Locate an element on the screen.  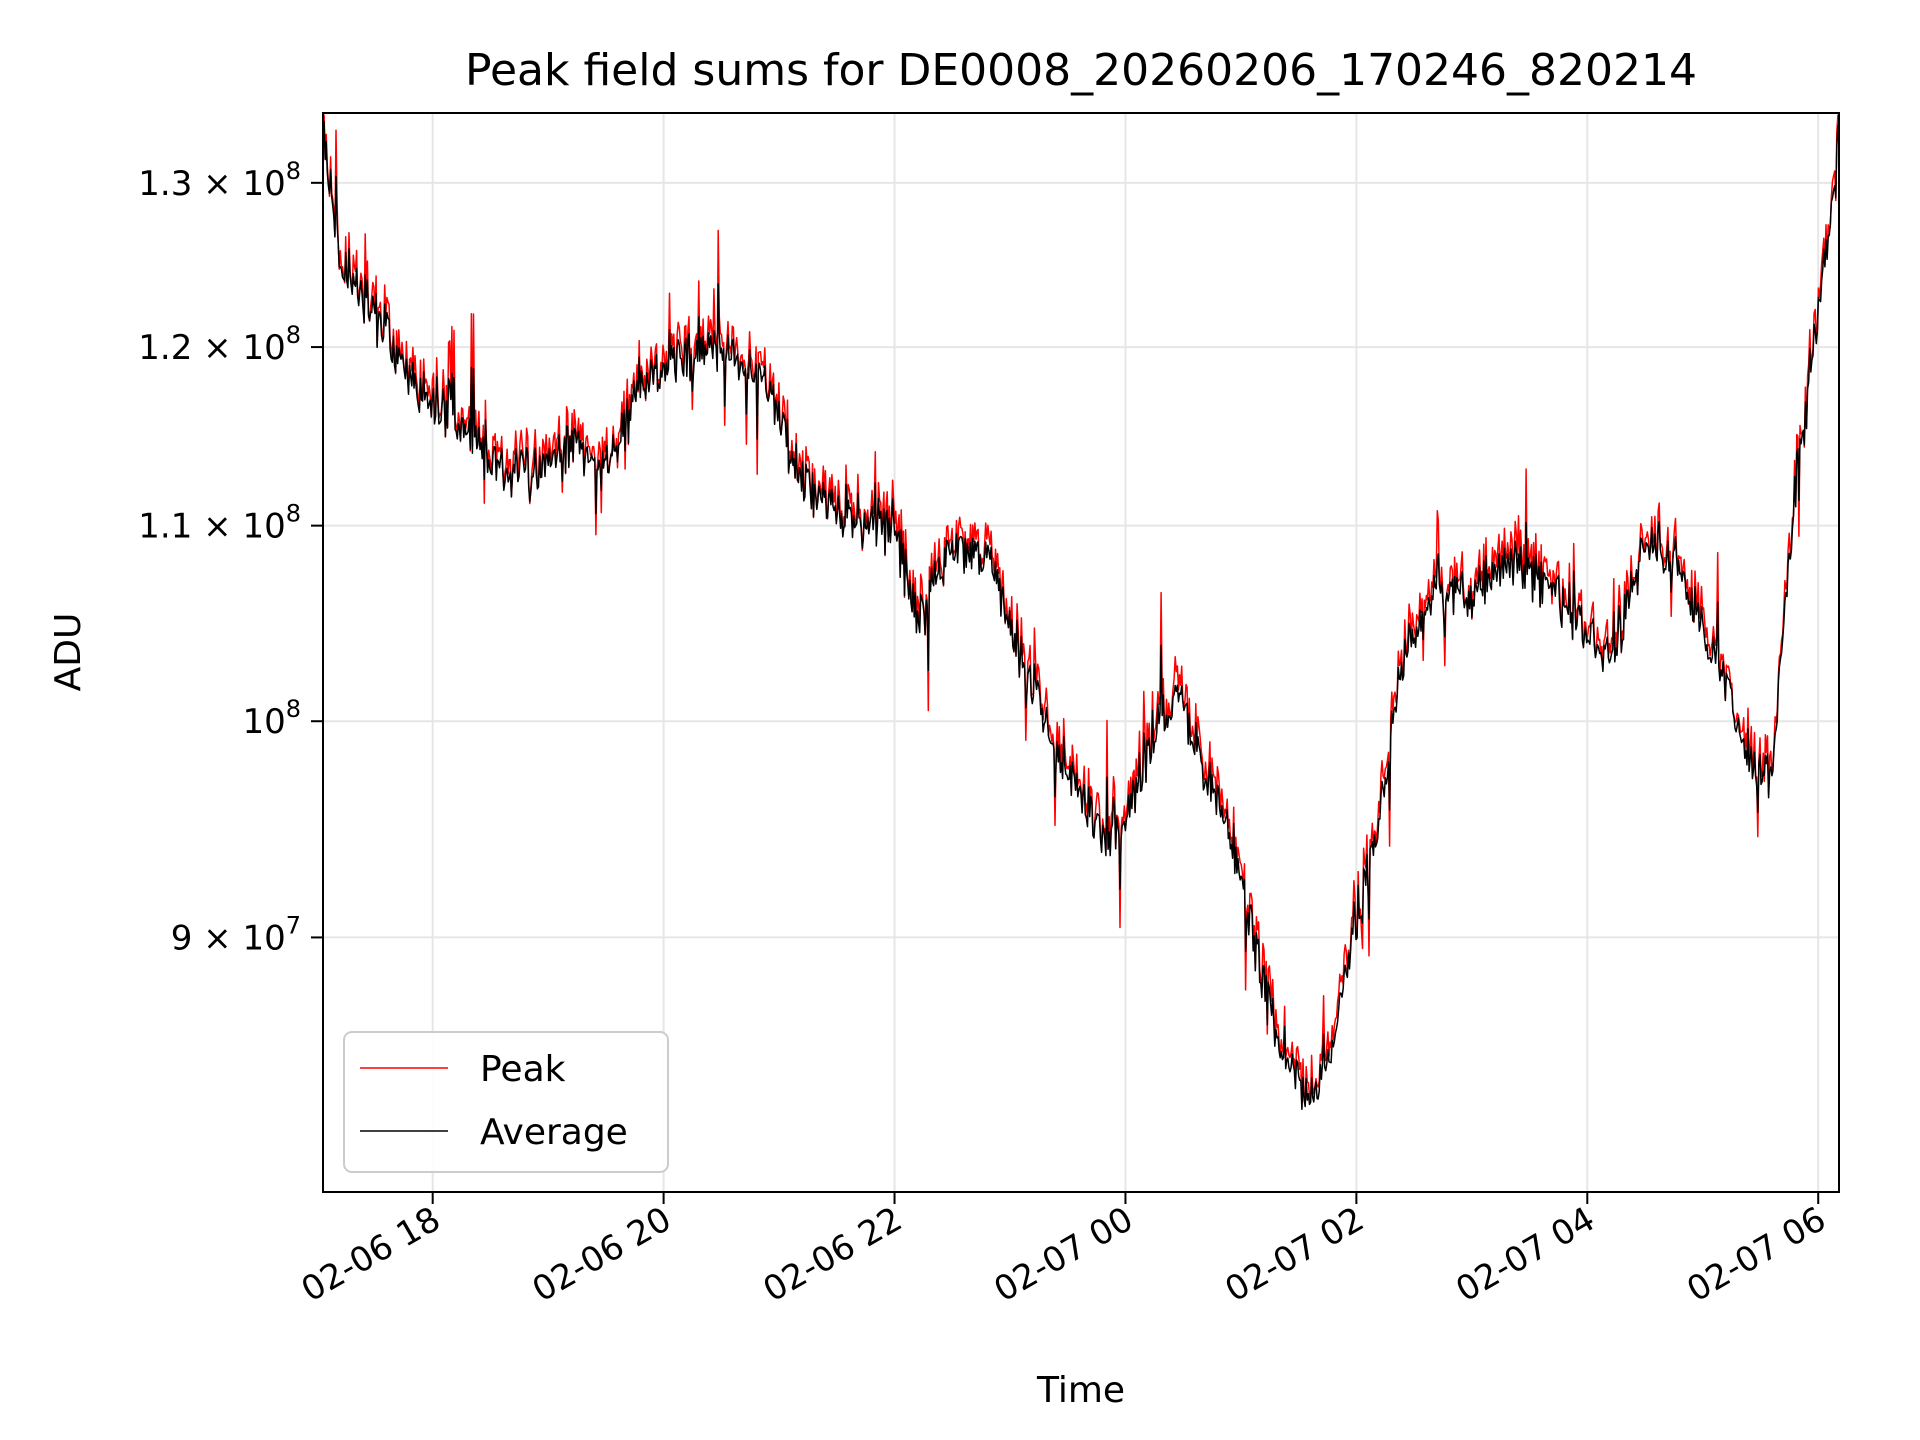
y-tick-mantissa: 9 × 10 is located at coordinates (228, 938).